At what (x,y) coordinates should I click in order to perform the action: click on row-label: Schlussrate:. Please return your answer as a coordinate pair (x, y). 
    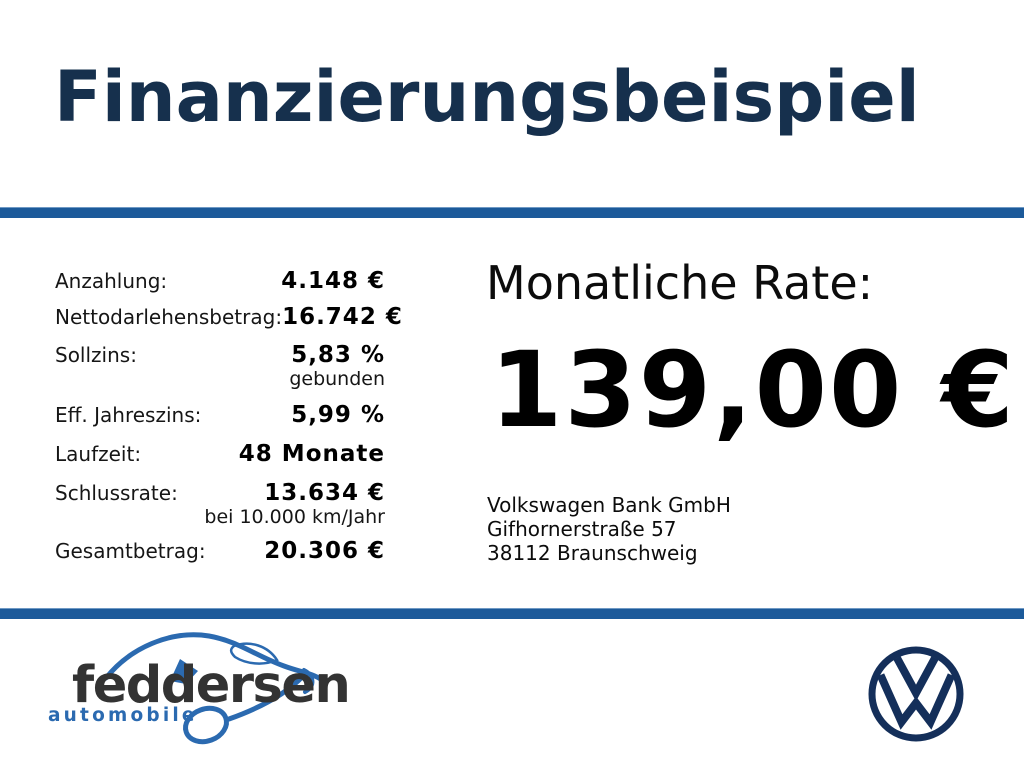
    Looking at the image, I should click on (116, 493).